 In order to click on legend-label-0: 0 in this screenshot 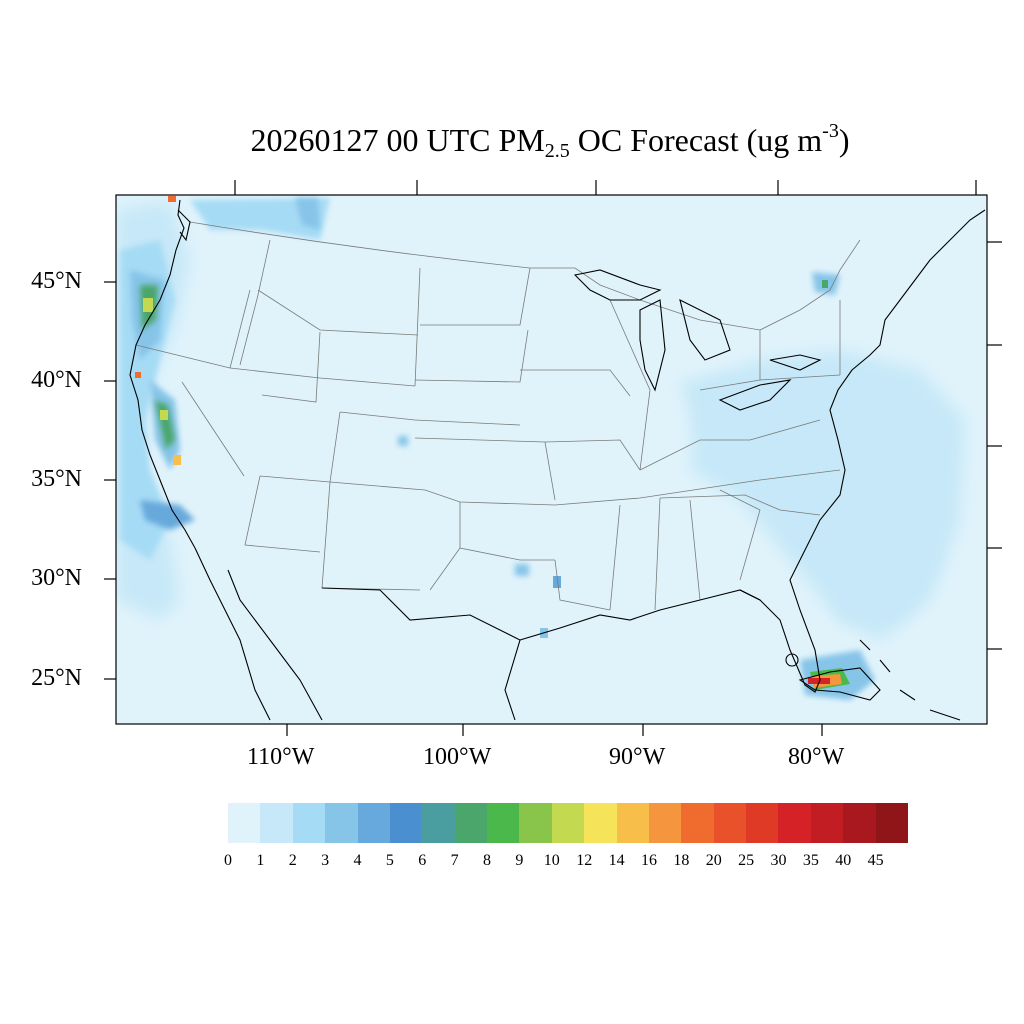, I will do `click(228, 860)`.